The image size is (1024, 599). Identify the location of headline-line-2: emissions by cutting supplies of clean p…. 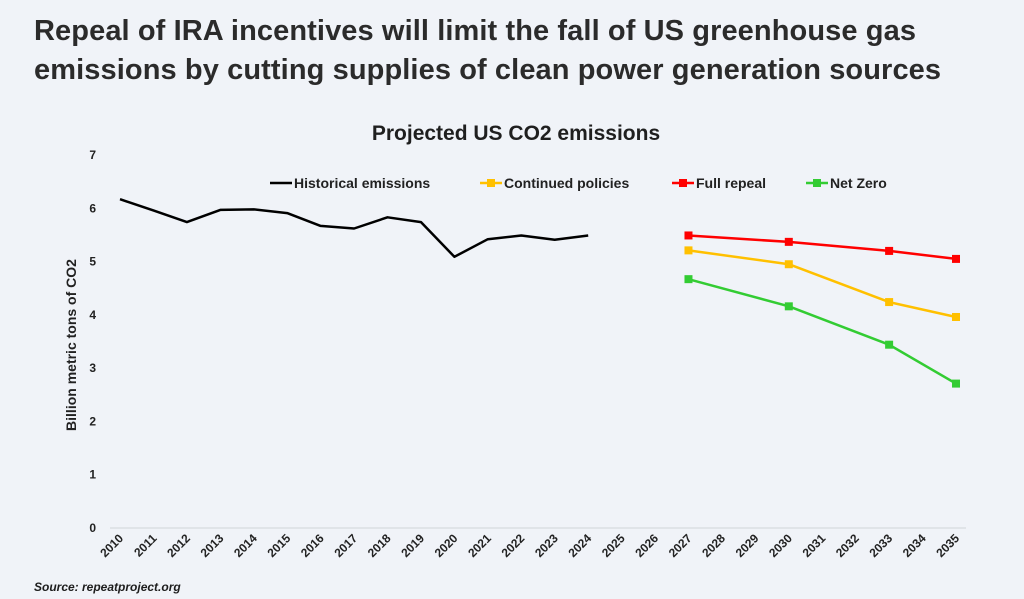
(488, 70).